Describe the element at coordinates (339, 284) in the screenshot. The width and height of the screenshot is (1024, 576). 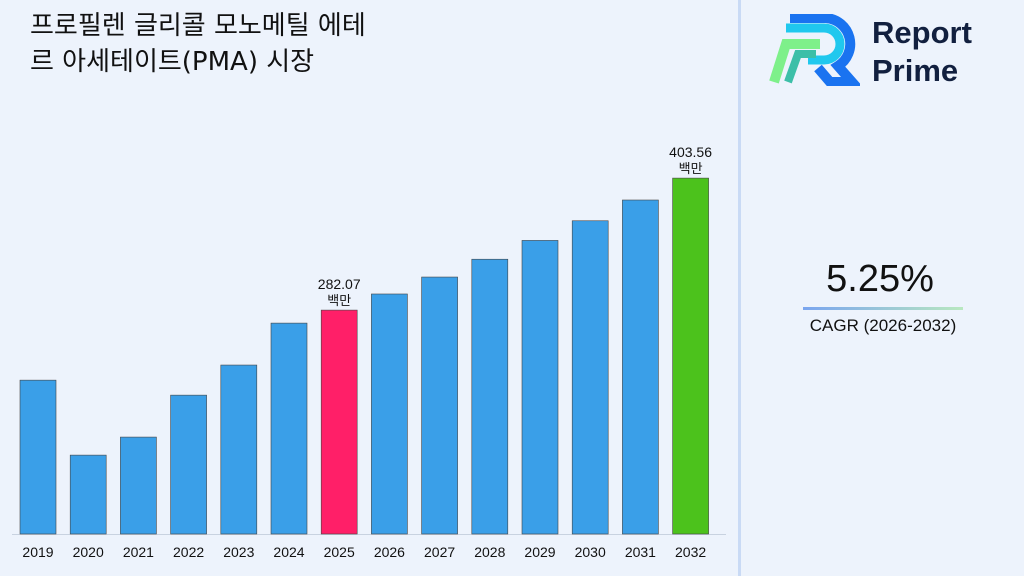
I see `data-label-value: 282.07` at that location.